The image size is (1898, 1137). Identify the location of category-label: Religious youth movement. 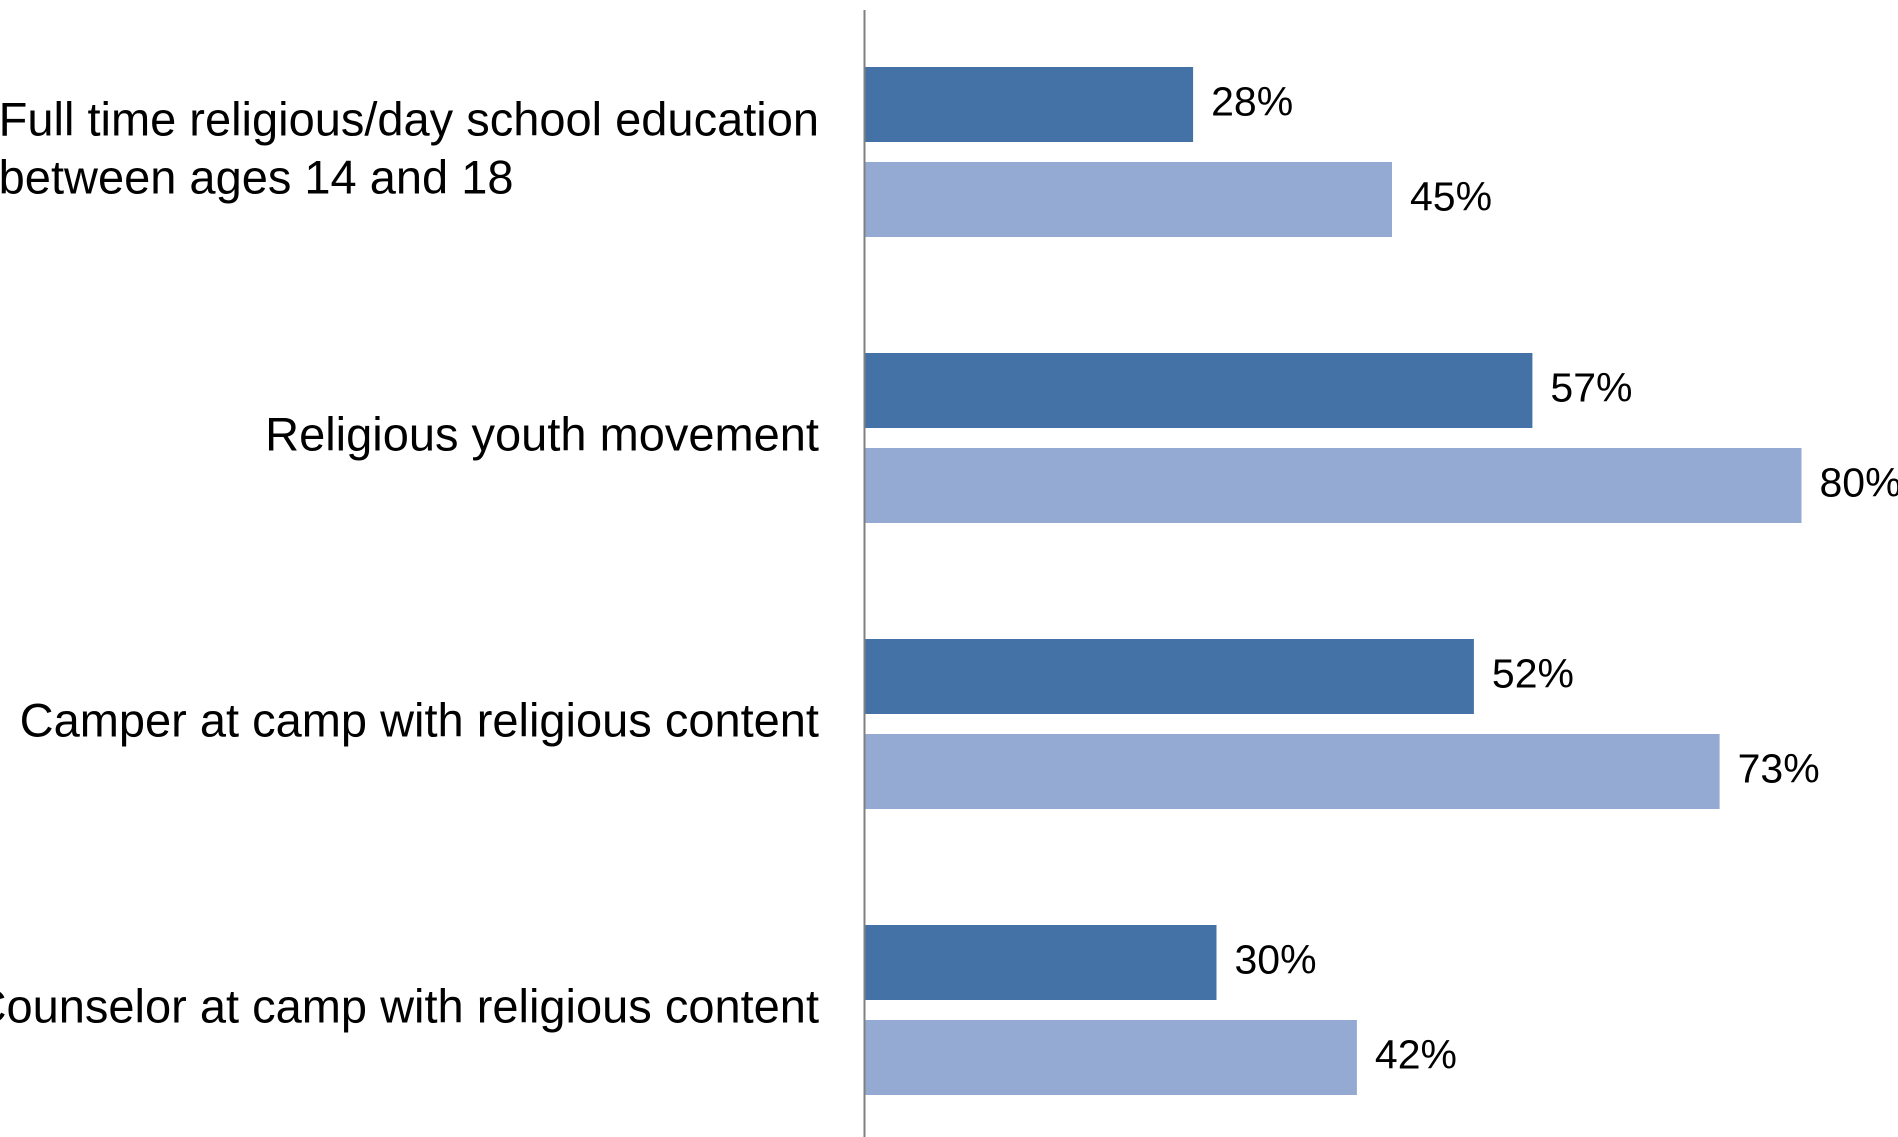
(542, 433).